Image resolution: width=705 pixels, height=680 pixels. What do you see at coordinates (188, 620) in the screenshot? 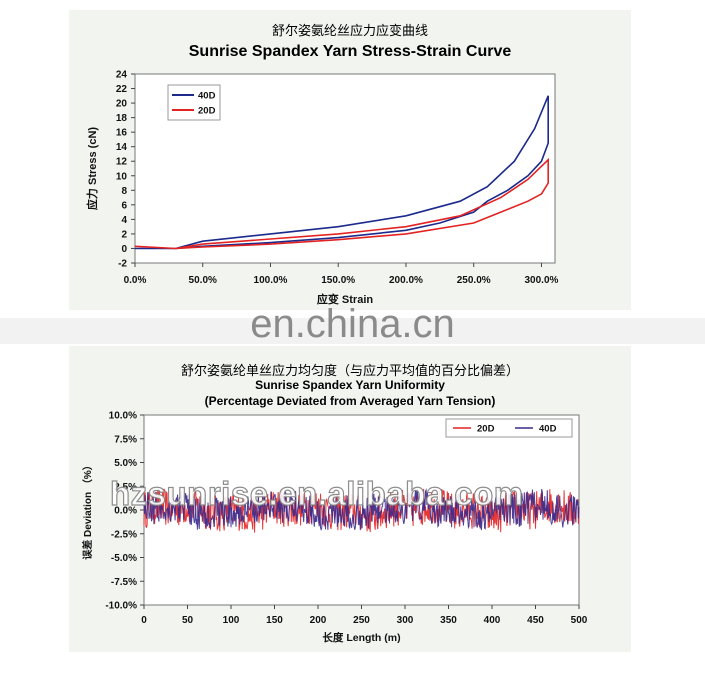
I see `x-tick-label: 50` at bounding box center [188, 620].